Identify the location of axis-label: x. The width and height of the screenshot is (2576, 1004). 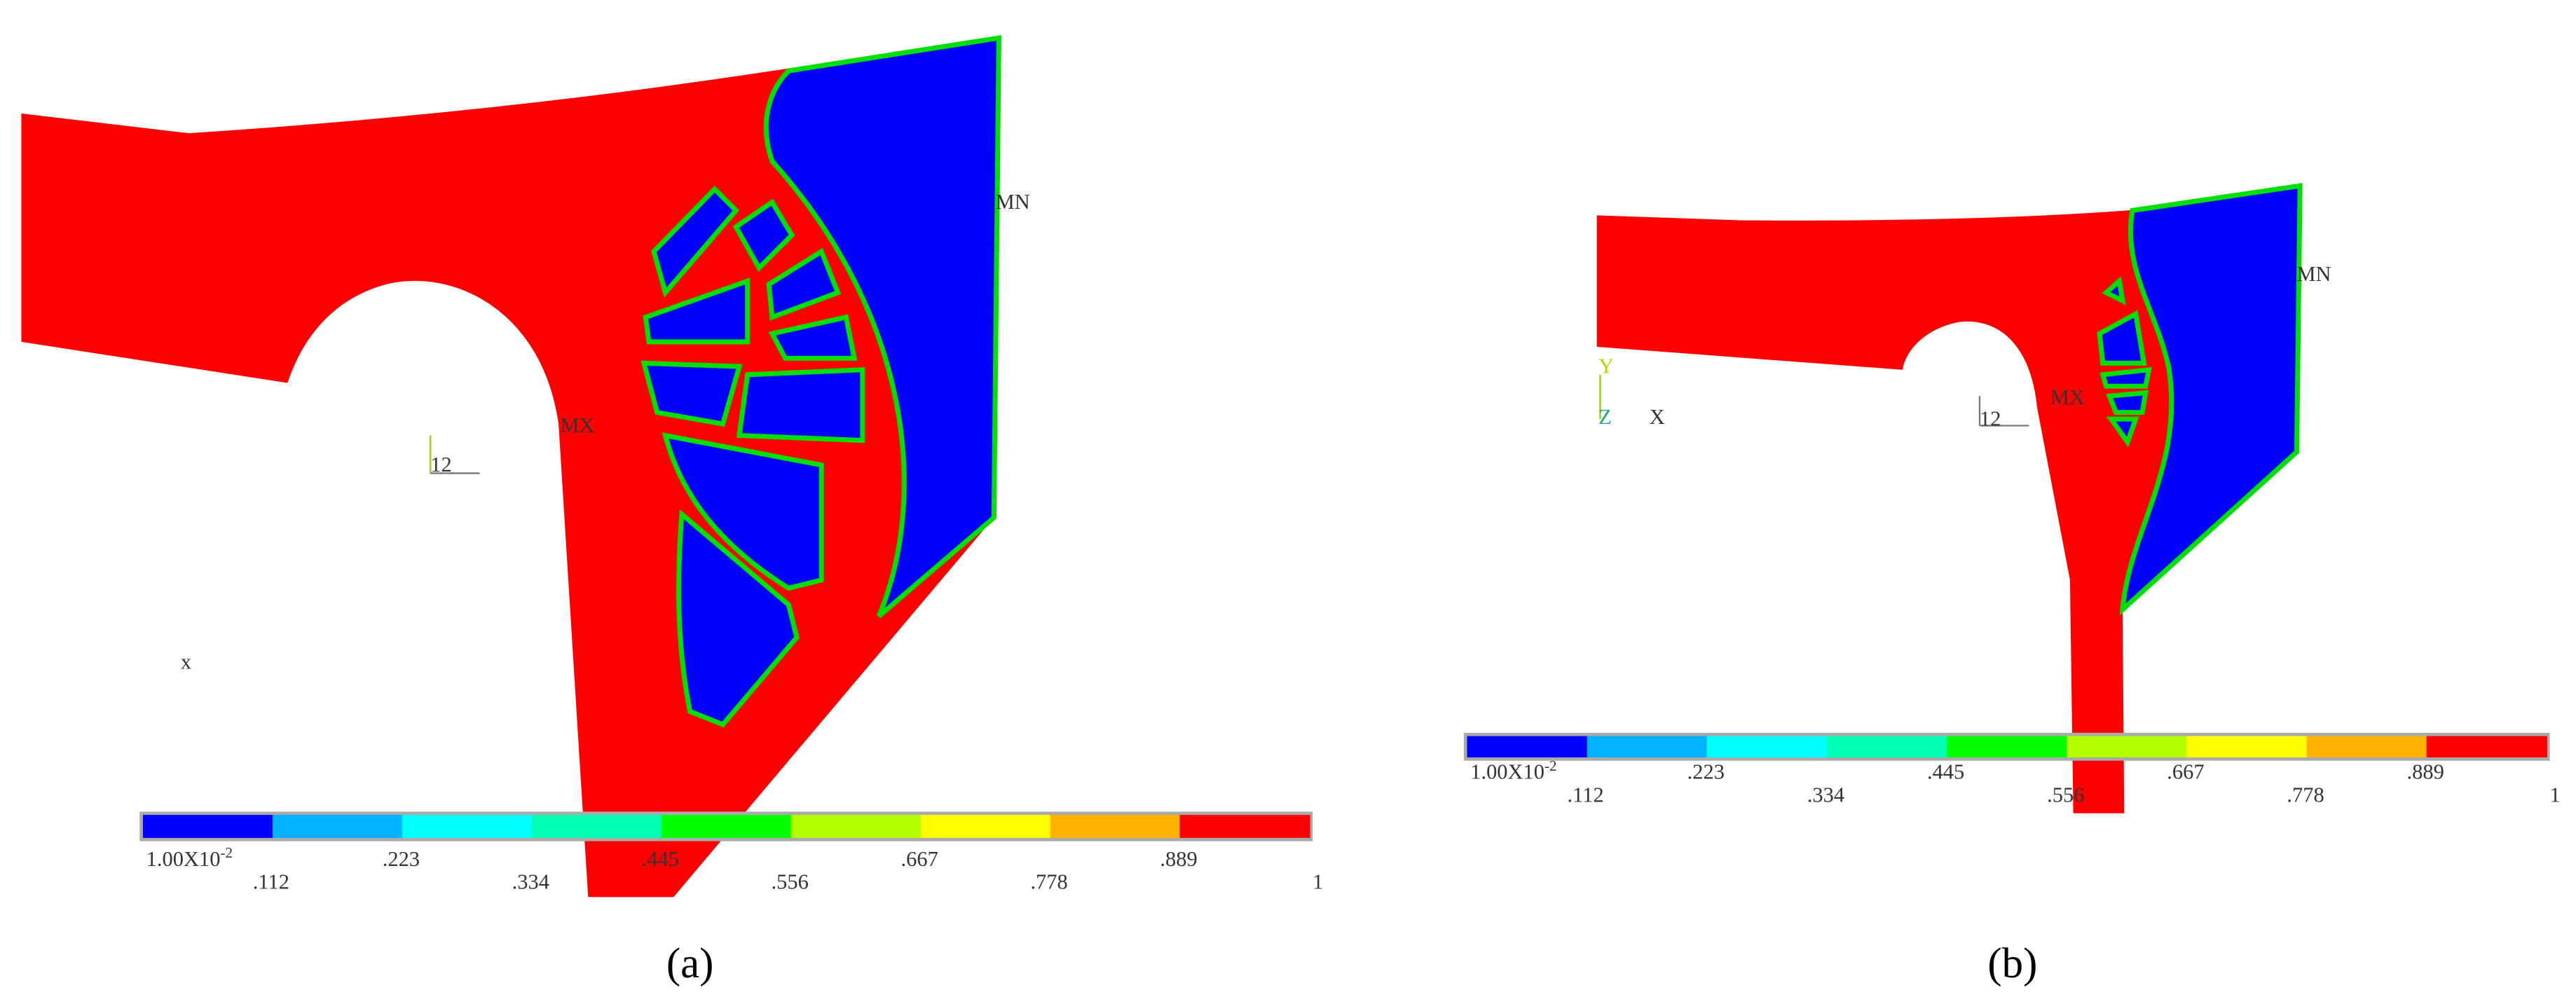
(186, 661).